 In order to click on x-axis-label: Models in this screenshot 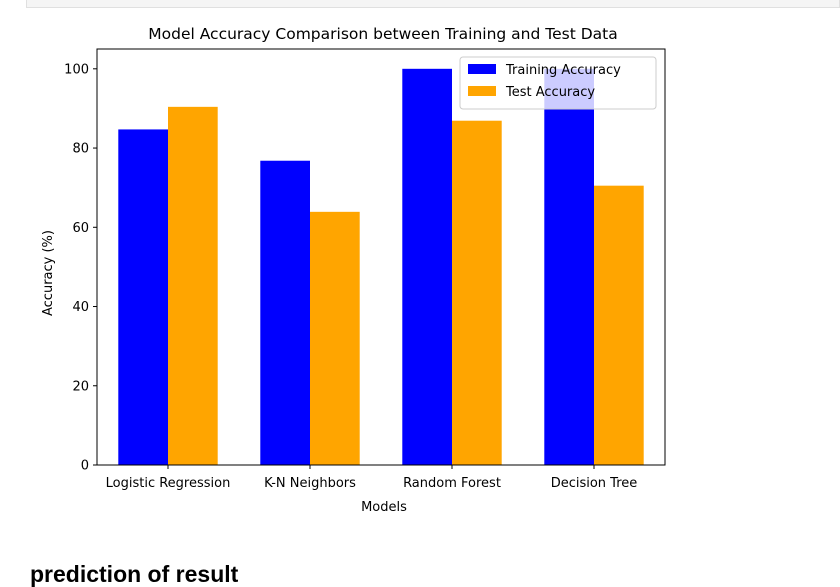, I will do `click(384, 507)`.